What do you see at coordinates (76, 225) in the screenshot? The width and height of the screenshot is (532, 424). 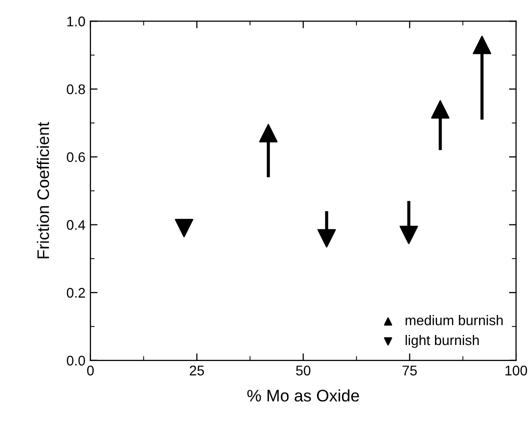 I see `y-tick-label: 0.4` at bounding box center [76, 225].